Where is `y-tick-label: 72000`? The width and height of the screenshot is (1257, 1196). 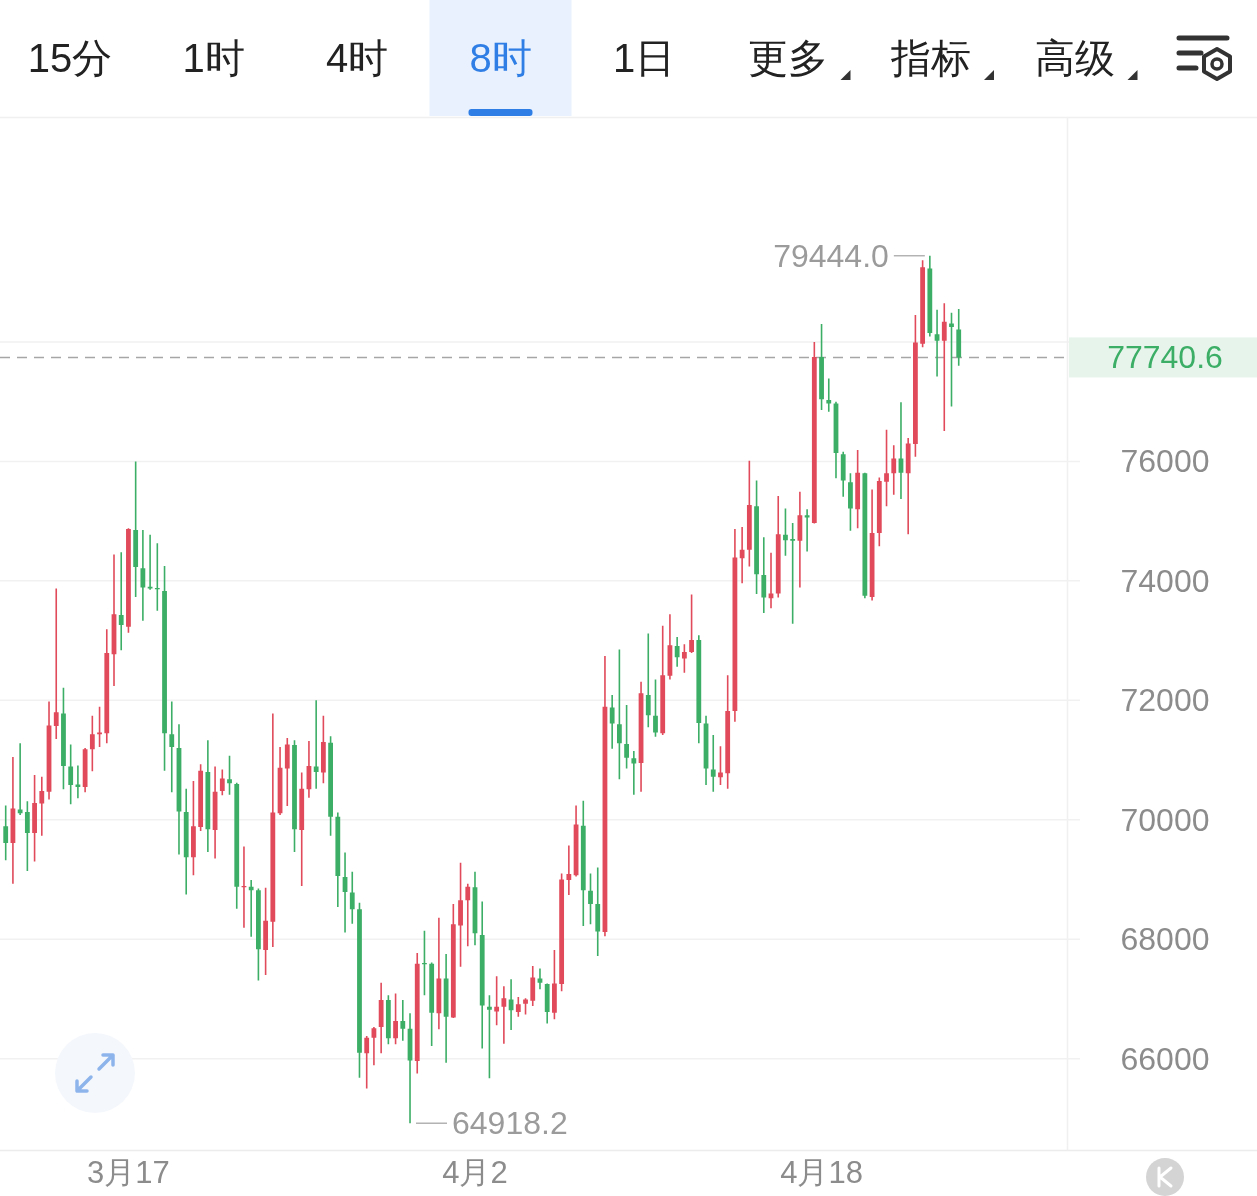 y-tick-label: 72000 is located at coordinates (1165, 700).